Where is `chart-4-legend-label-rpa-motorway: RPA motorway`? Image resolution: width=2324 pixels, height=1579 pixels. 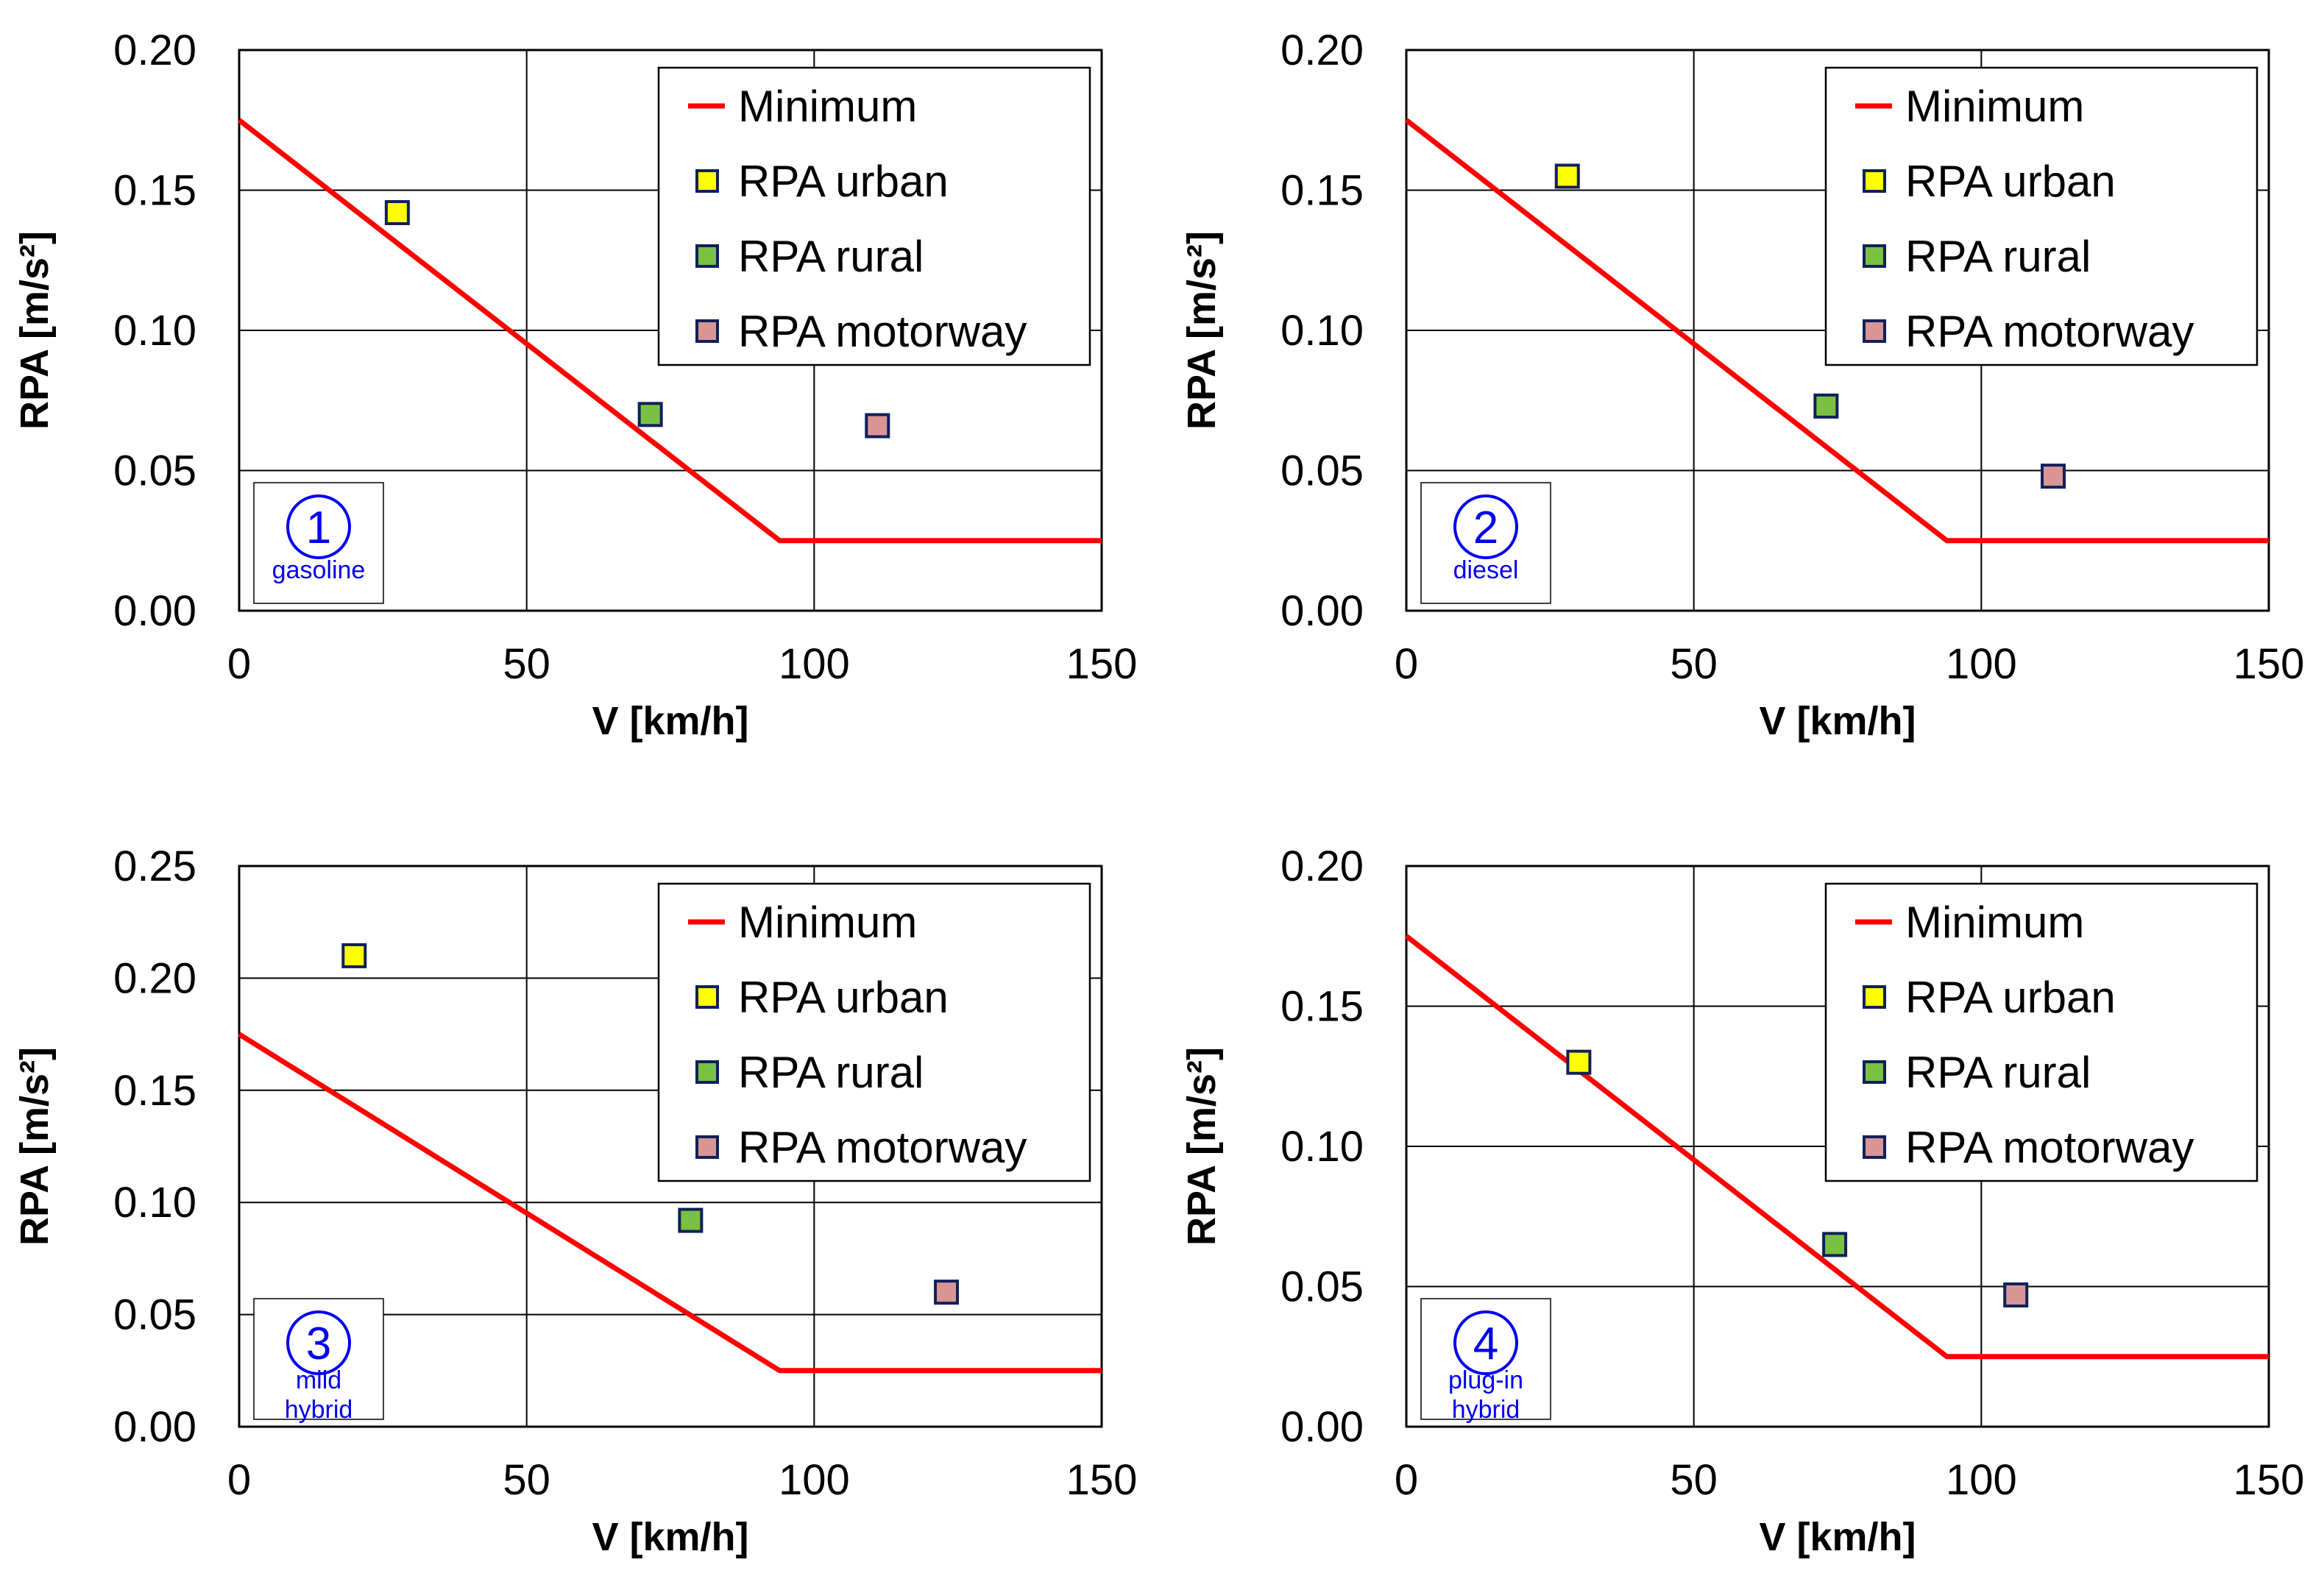
chart-4-legend-label-rpa-motorway: RPA motorway is located at coordinates (2049, 1147).